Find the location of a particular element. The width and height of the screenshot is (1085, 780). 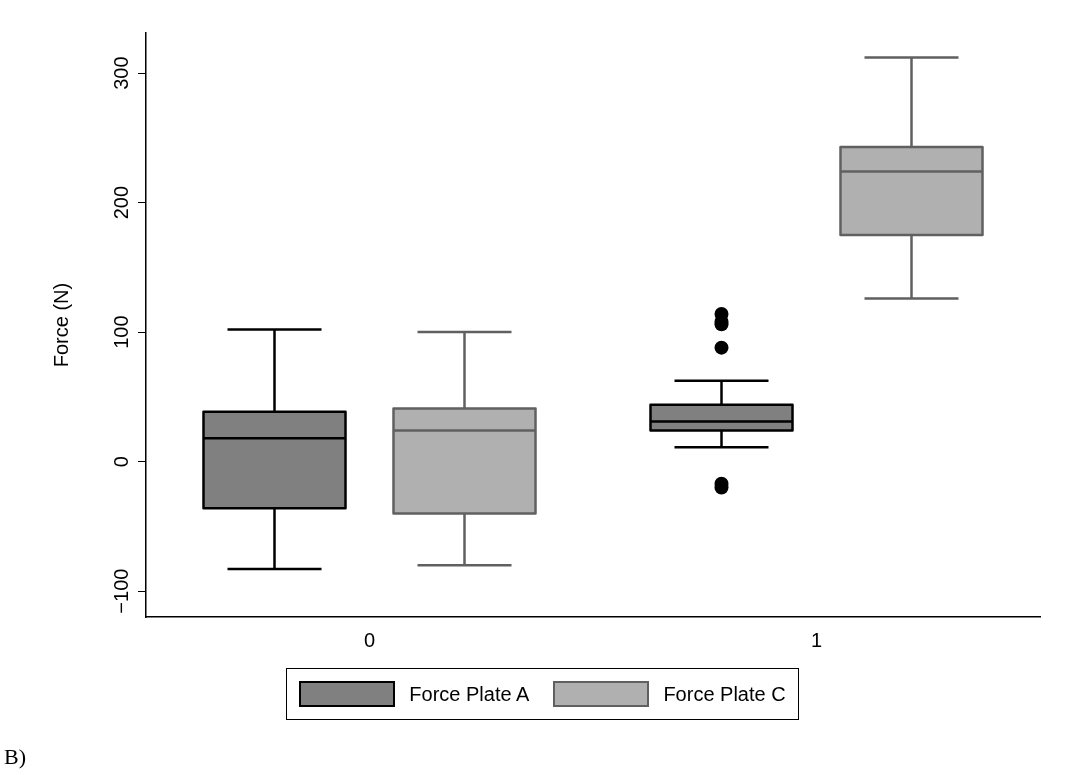

text: B) is located at coordinates (15, 757).